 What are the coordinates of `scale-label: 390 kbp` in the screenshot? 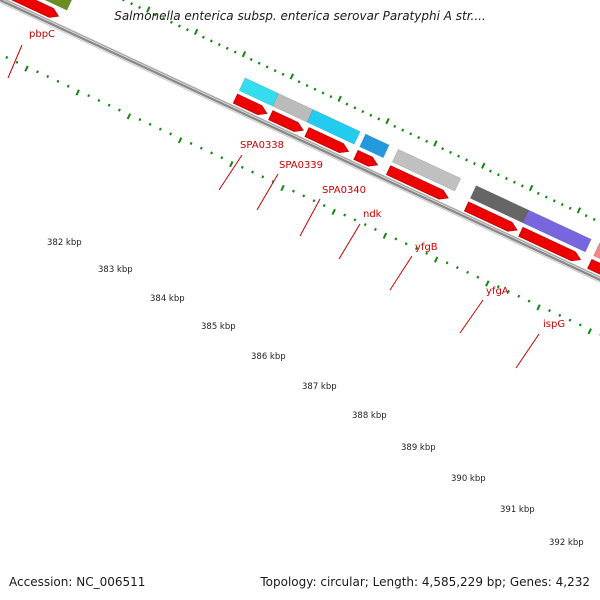 It's located at (468, 479).